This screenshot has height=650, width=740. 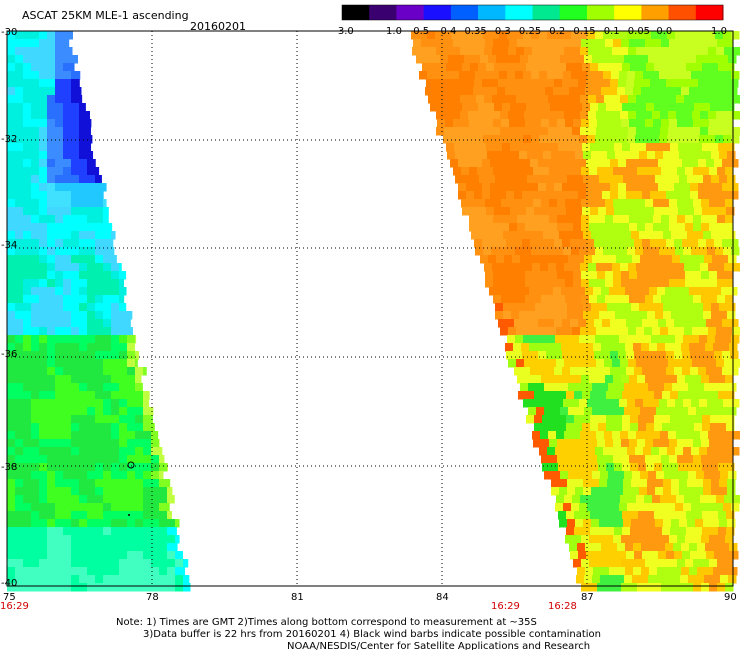 I want to click on time-label-left: 16:29, so click(x=14, y=606).